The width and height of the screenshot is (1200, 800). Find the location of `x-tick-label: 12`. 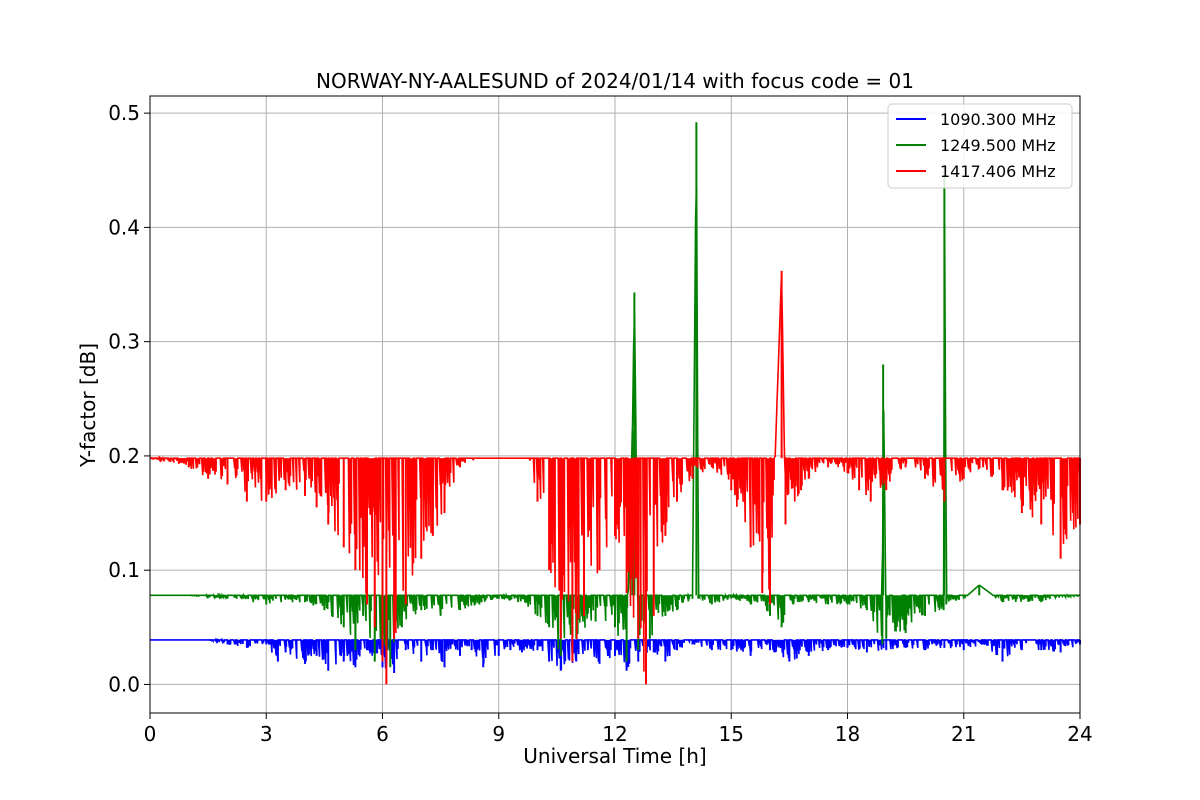

x-tick-label: 12 is located at coordinates (614, 734).